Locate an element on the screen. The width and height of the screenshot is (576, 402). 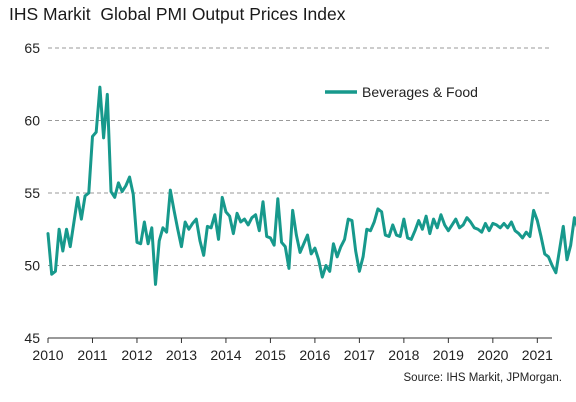
y-tick-label: 60 is located at coordinates (32, 121).